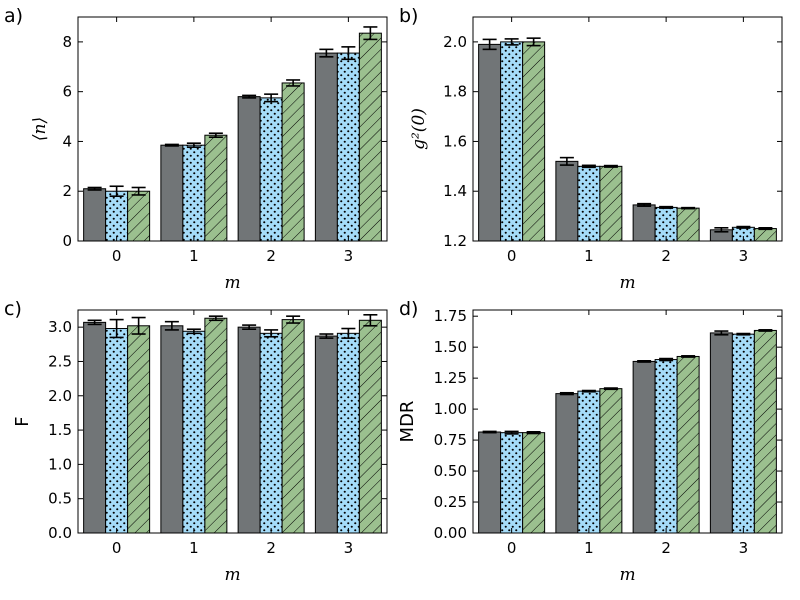 This screenshot has width=800, height=600. I want to click on y-tick-label: 0.00, so click(450, 533).